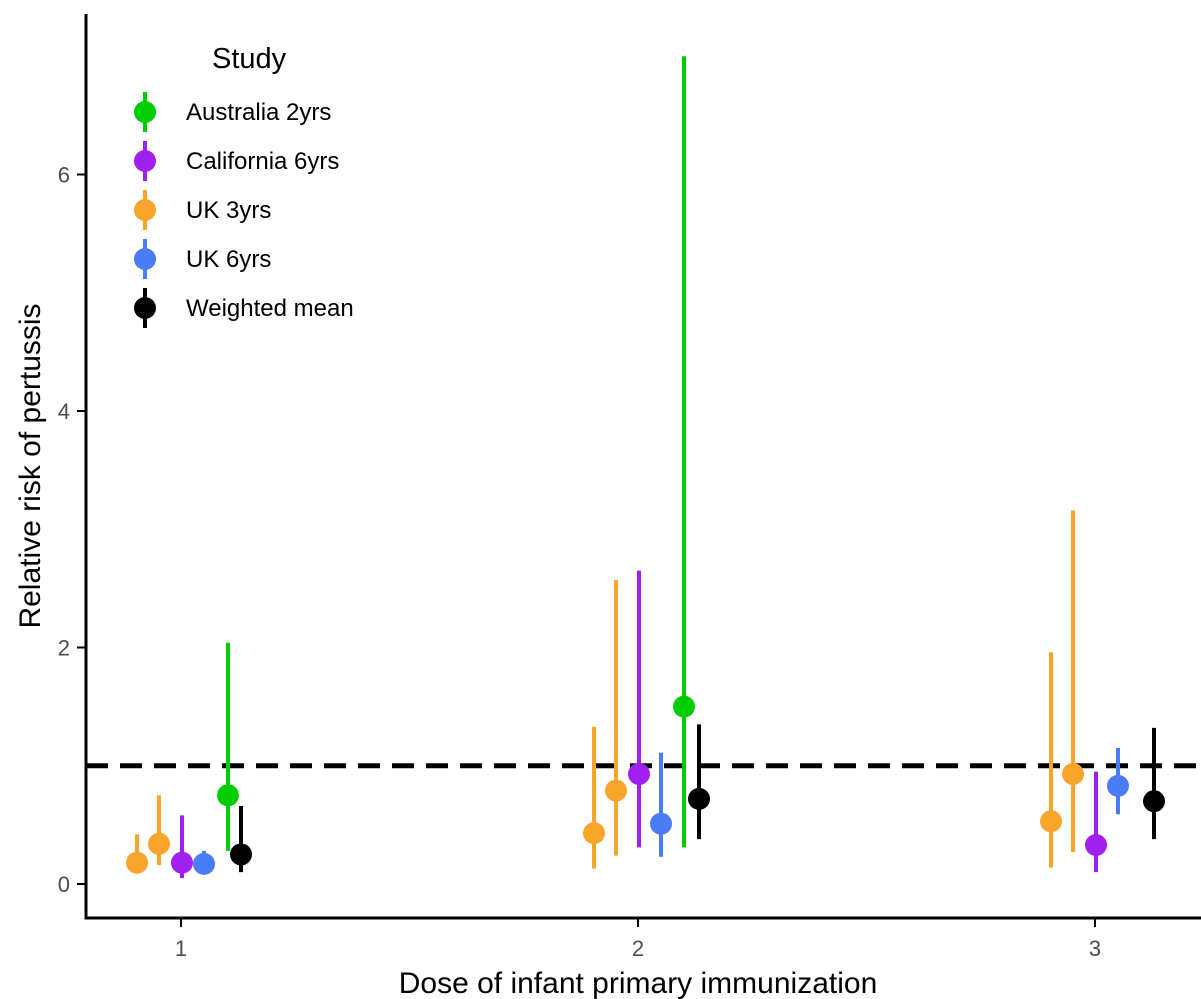 The image size is (1201, 999). I want to click on y-tick-label-6: 6, so click(64, 175).